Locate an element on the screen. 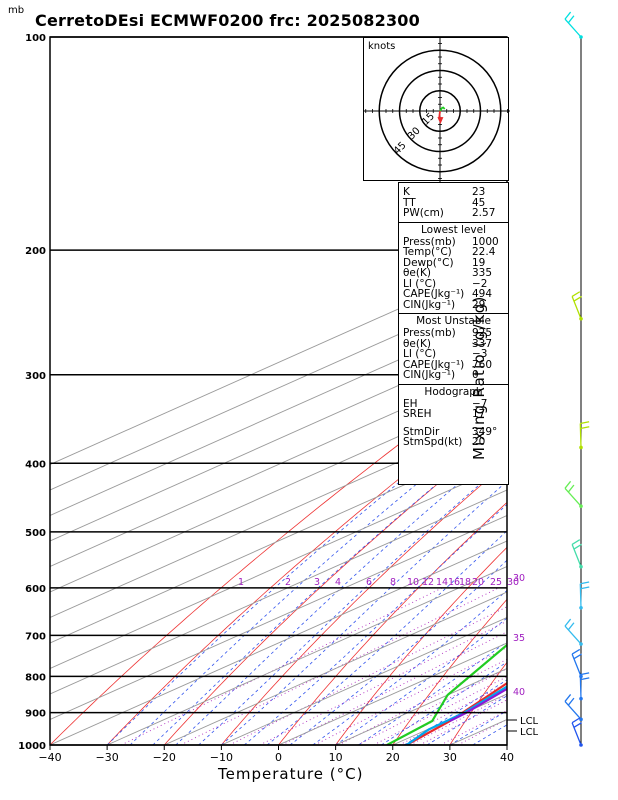 This screenshot has height=800, width=618. storm-motion-key: StmDir is located at coordinates (421, 431).